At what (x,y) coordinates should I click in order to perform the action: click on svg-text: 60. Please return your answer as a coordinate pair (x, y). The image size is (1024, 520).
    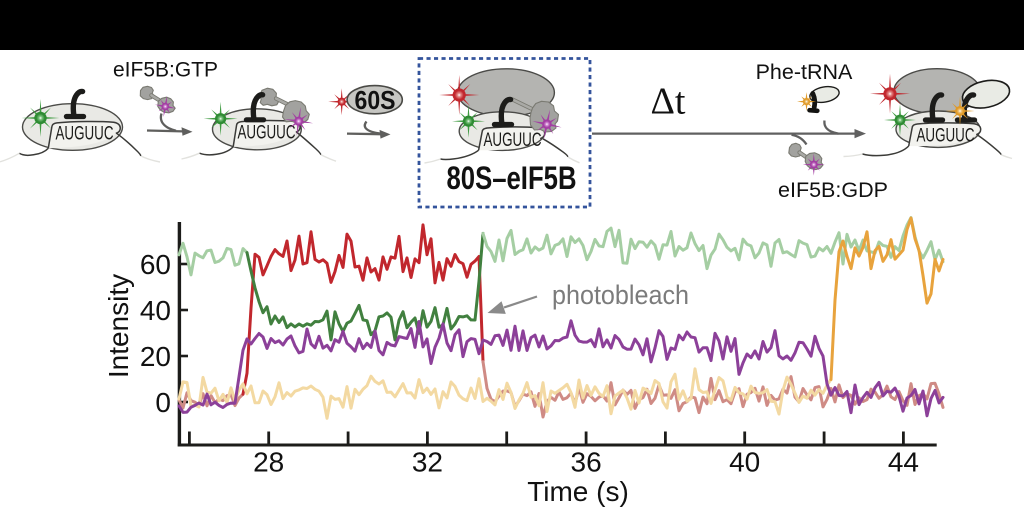
    Looking at the image, I should click on (155, 264).